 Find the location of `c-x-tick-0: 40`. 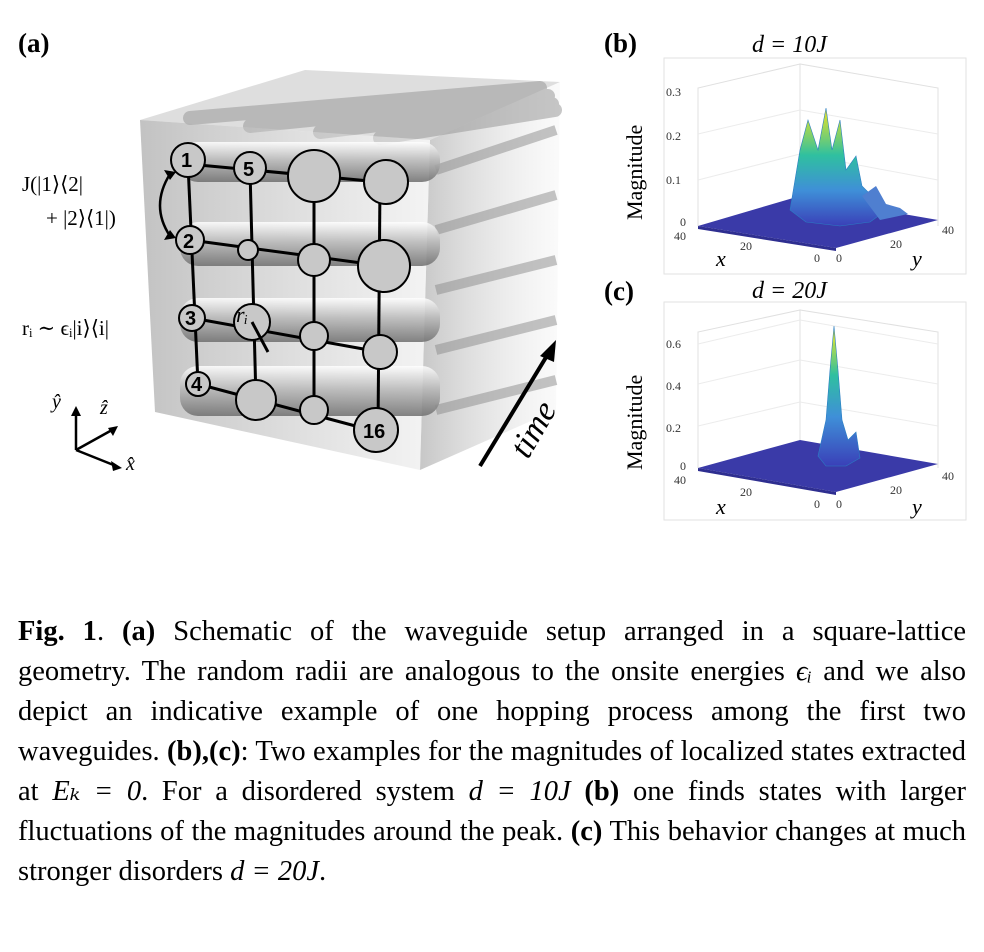

c-x-tick-0: 40 is located at coordinates (680, 480).